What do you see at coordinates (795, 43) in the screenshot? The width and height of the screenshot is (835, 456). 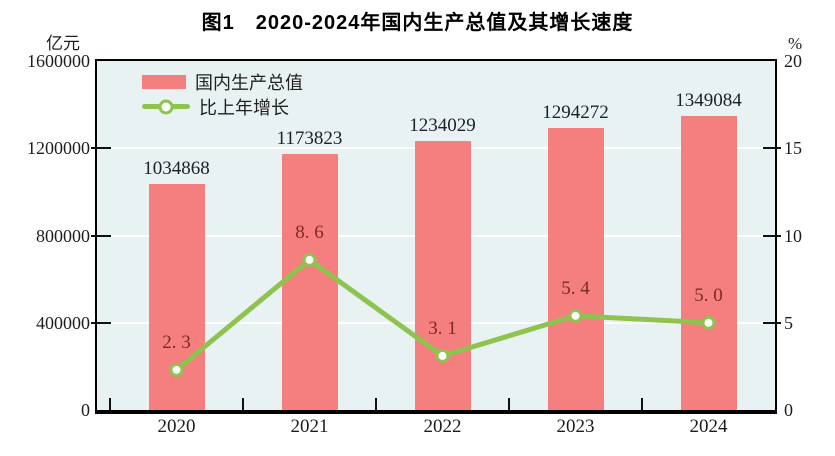 I see `right-axis-unit-label: %` at bounding box center [795, 43].